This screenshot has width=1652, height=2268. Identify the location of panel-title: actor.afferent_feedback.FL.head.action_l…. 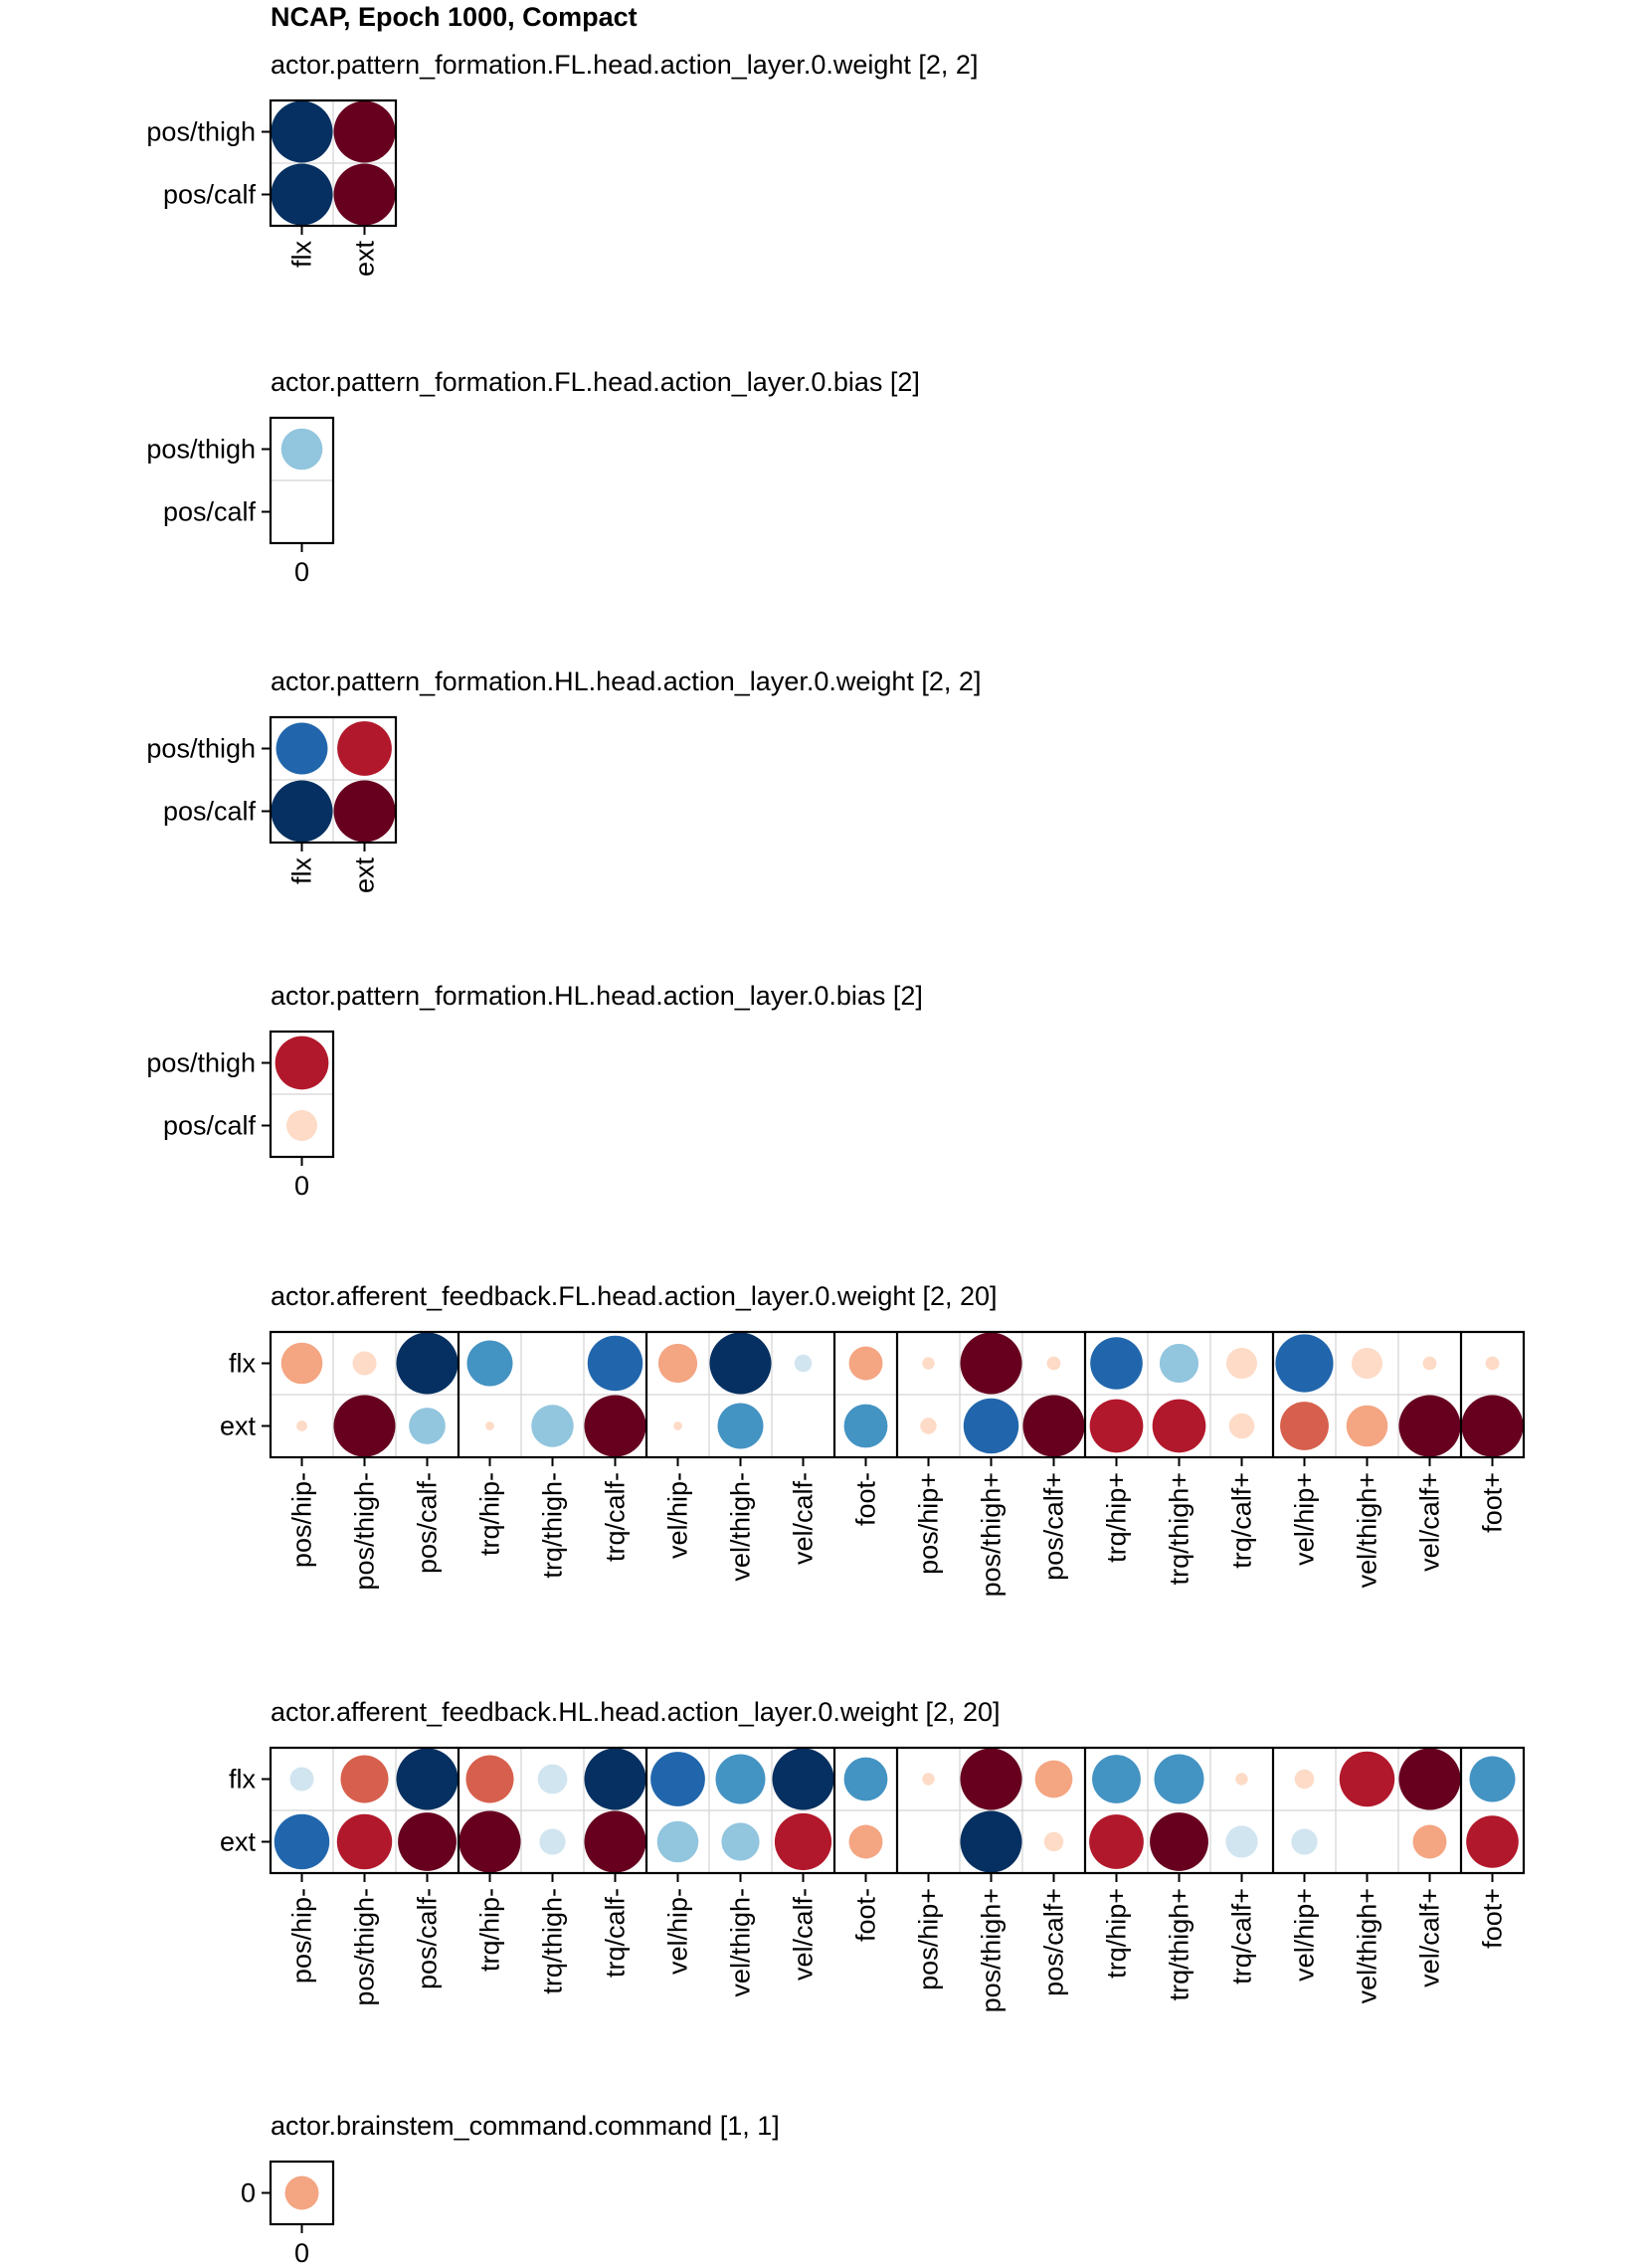
(634, 1296).